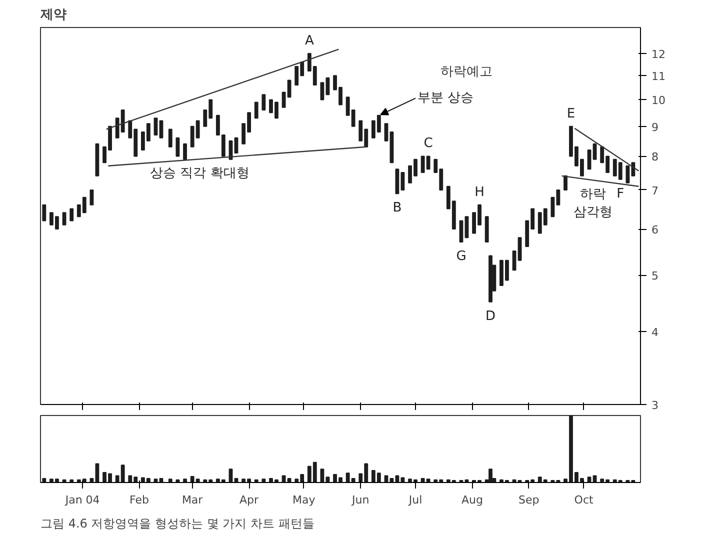 This screenshot has height=550, width=720. What do you see at coordinates (397, 208) in the screenshot?
I see `annotation: B` at bounding box center [397, 208].